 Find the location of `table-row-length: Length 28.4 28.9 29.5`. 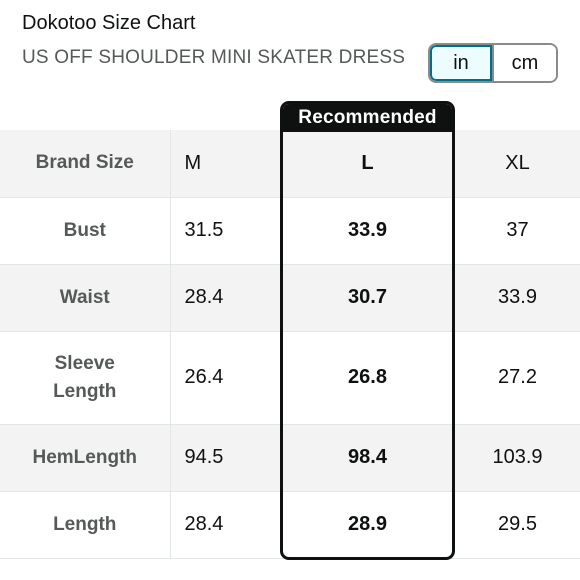

table-row-length: Length 28.4 28.9 29.5 is located at coordinates (290, 525).